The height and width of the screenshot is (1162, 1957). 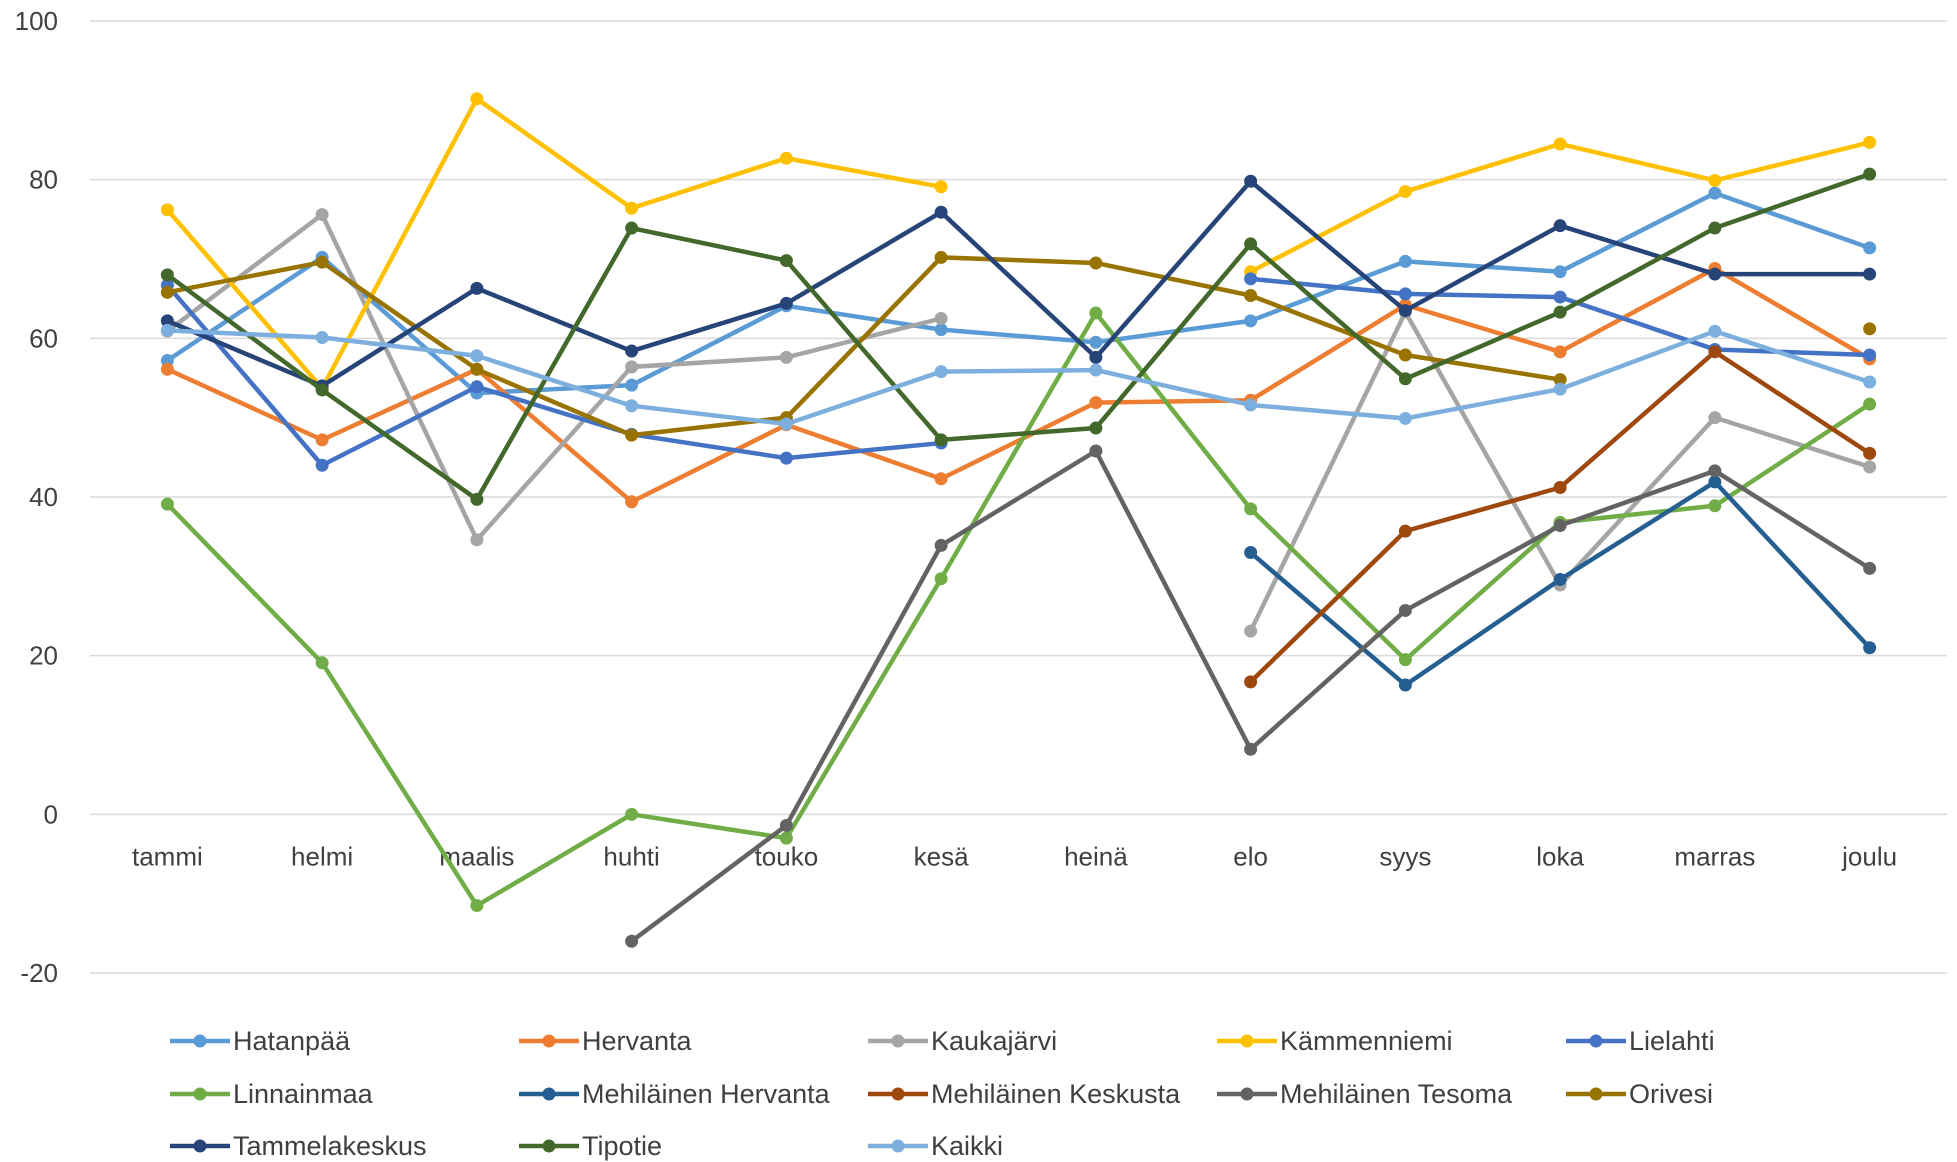 I want to click on series-orivesi, so click(x=1018, y=346).